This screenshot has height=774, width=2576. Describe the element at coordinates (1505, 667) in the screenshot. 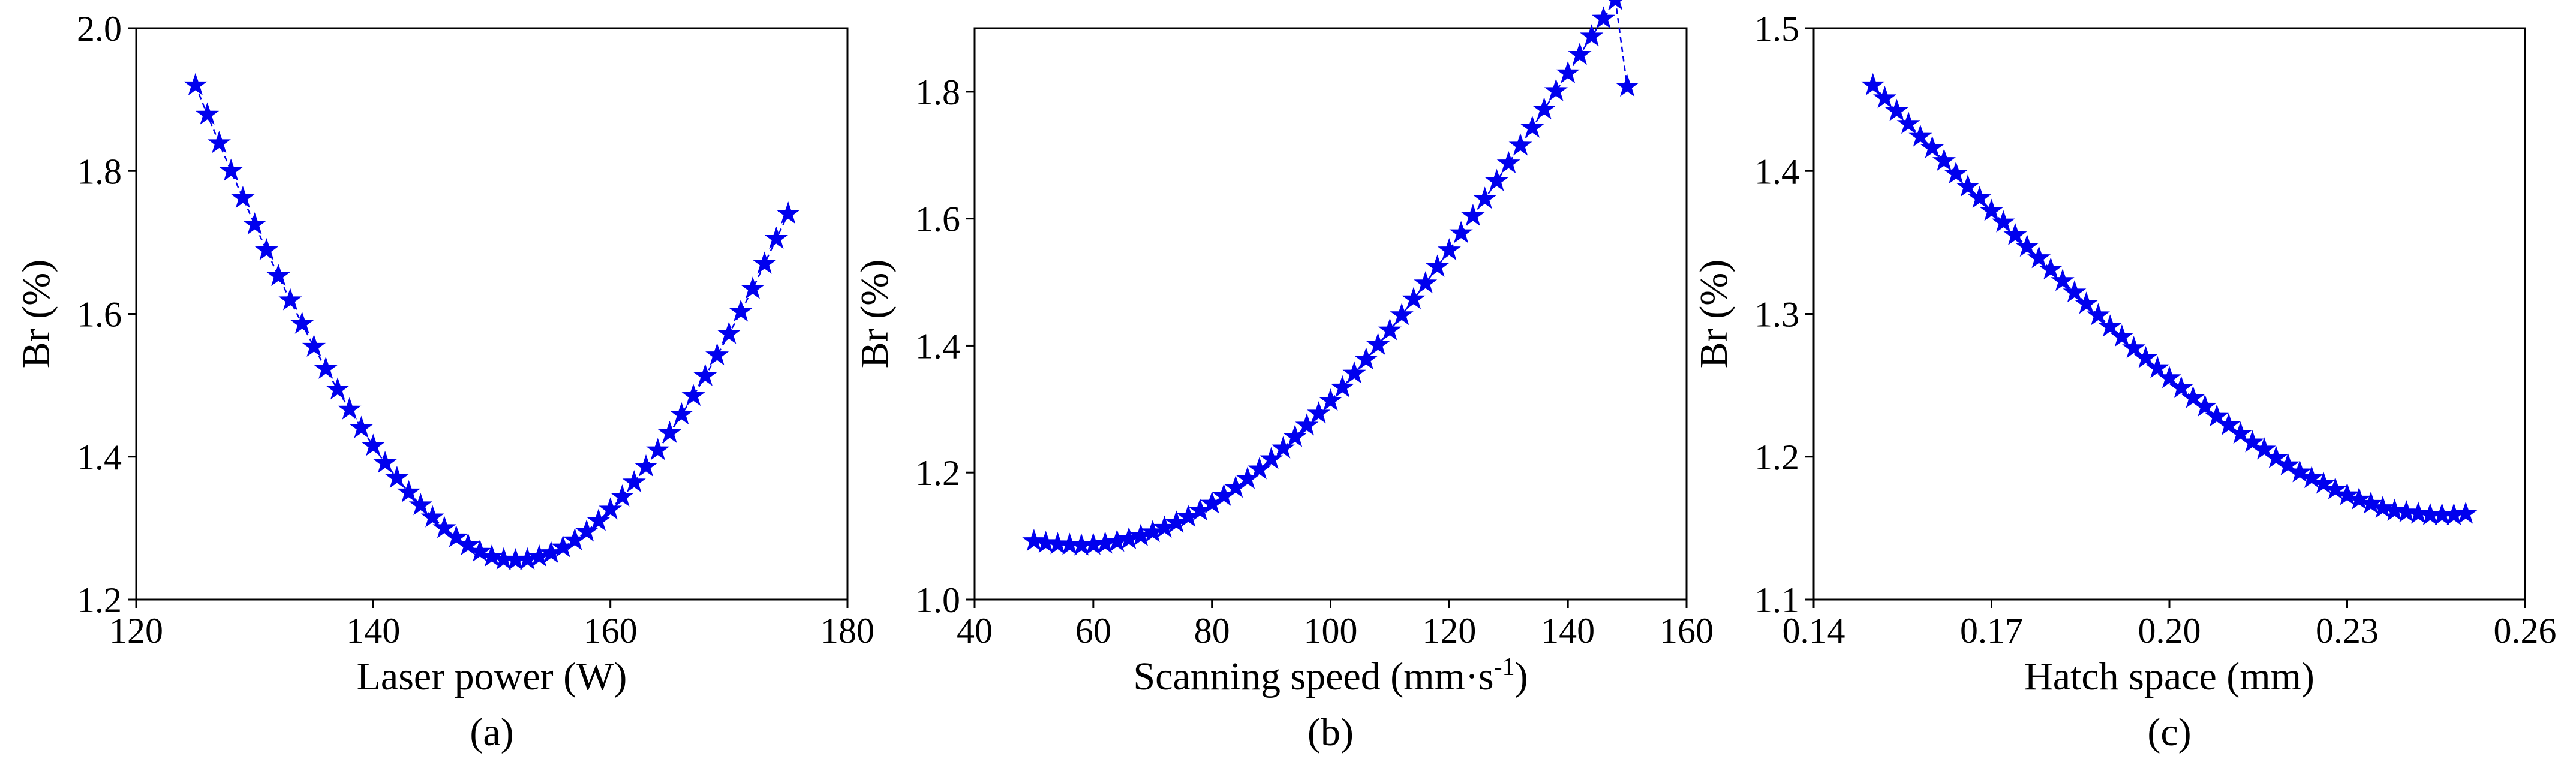

I see `x-axis-label-superscript: -1` at that location.